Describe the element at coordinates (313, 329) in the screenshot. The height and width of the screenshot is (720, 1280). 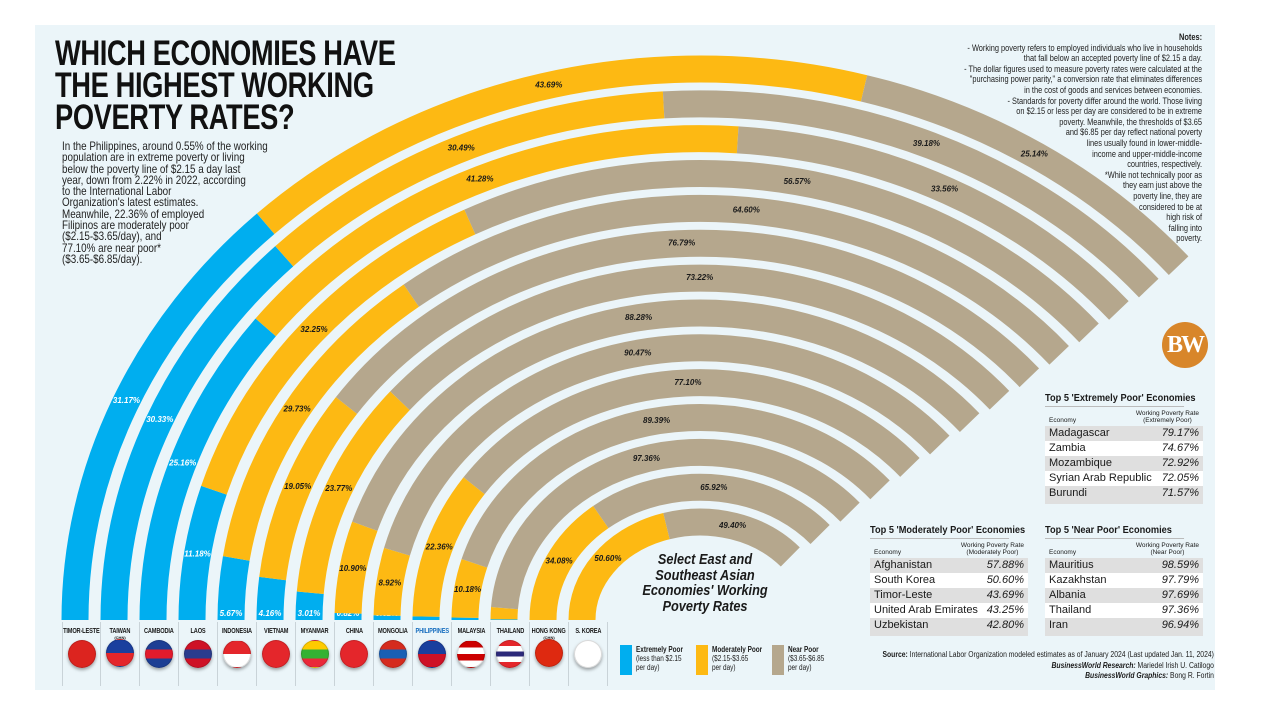
I see `moderate-value-label: 32.25%` at that location.